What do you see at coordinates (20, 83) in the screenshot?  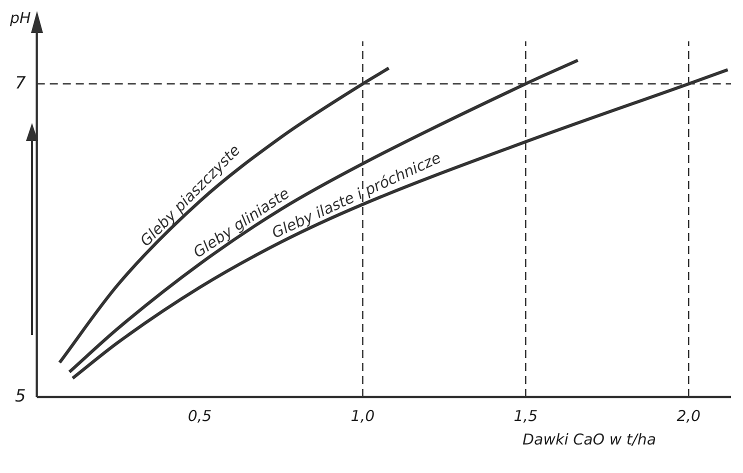 I see `y-tick-label: 7` at bounding box center [20, 83].